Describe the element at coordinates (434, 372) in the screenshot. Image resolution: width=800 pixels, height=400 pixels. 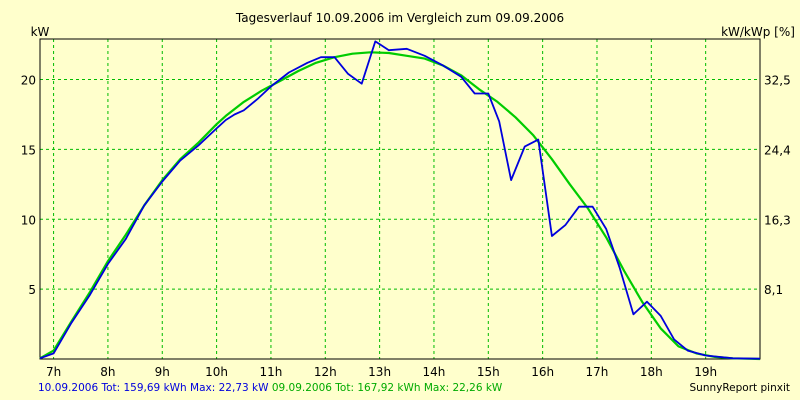
I see `x-tick-label: 14h` at that location.